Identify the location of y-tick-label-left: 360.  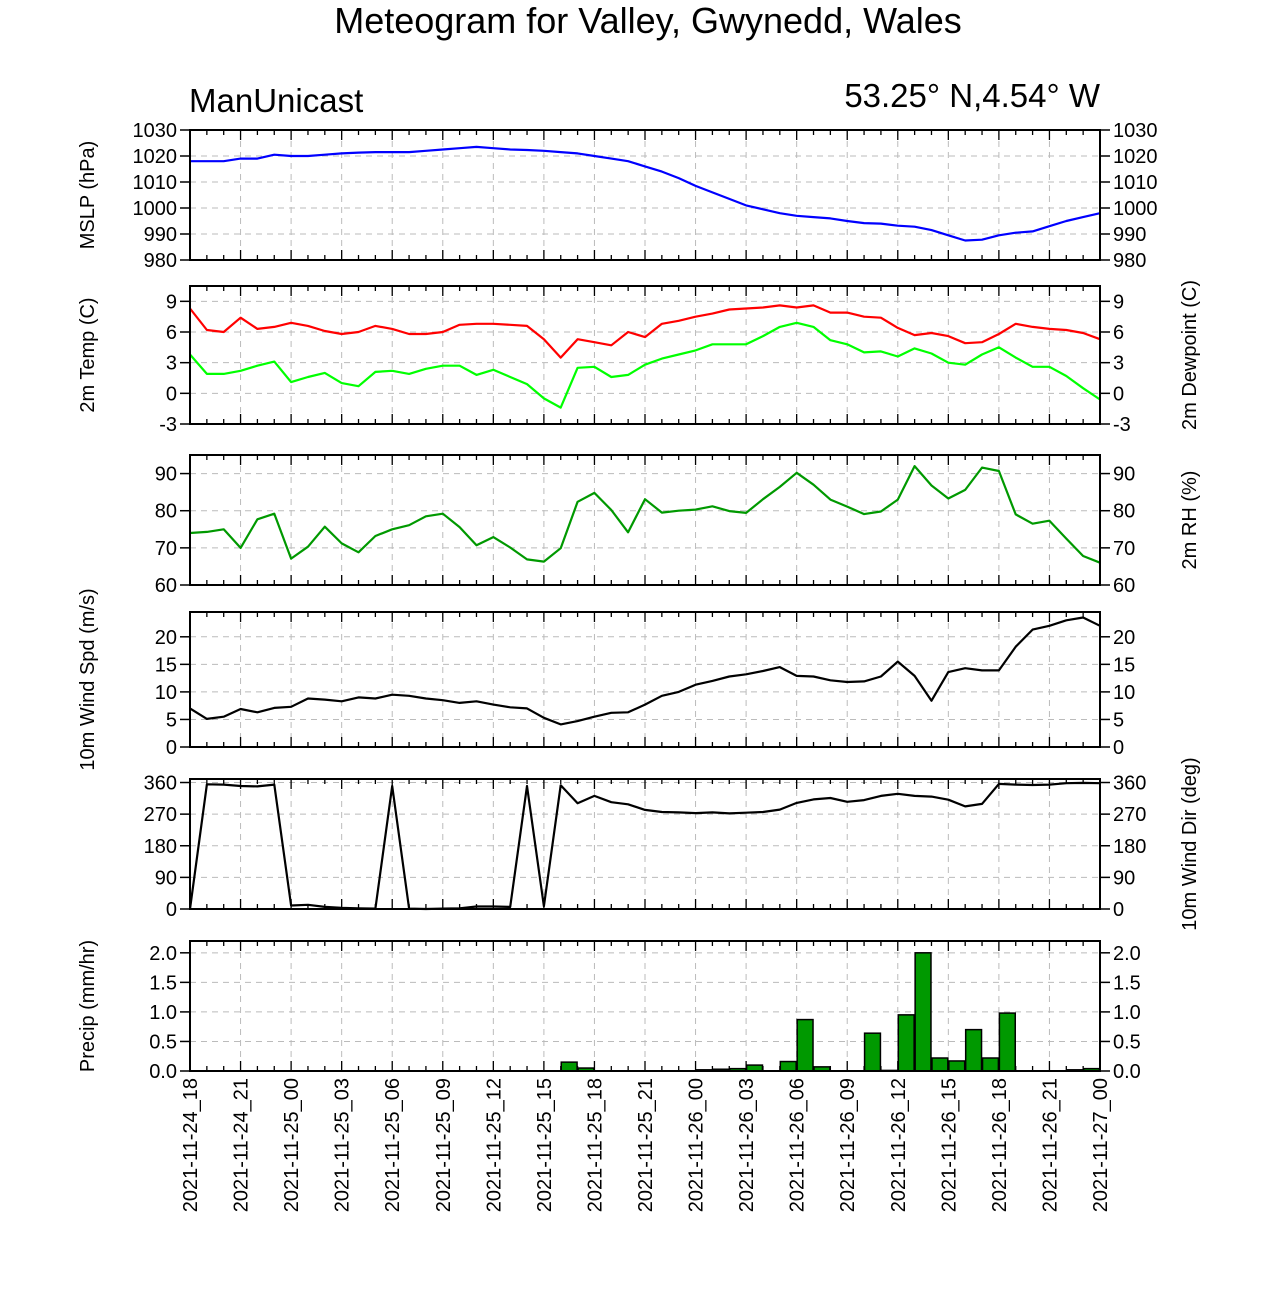
(160, 784).